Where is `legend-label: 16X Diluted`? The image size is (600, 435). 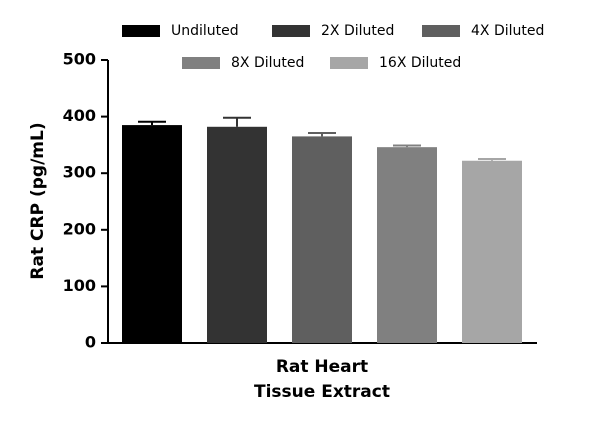
legend-label: 16X Diluted is located at coordinates (420, 63).